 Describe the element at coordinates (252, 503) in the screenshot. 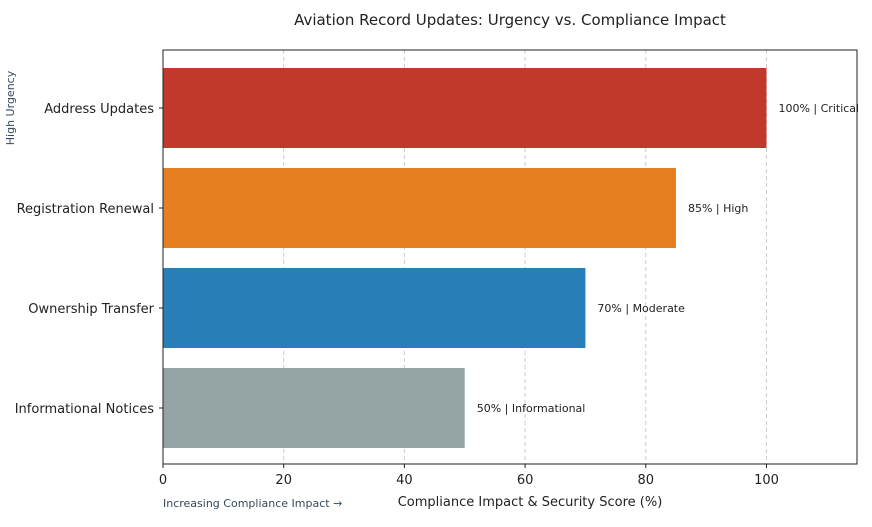

I see `annotation-increasing-impact: Increasing Compliance Impact →` at that location.